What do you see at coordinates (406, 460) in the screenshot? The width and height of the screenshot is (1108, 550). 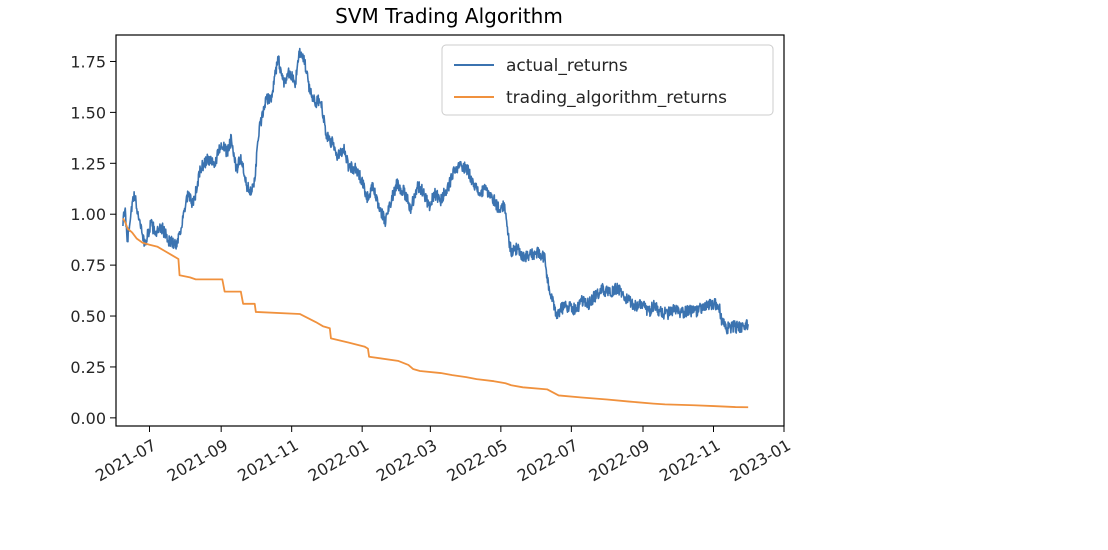 I see `x-tick-label: 2022-03` at bounding box center [406, 460].